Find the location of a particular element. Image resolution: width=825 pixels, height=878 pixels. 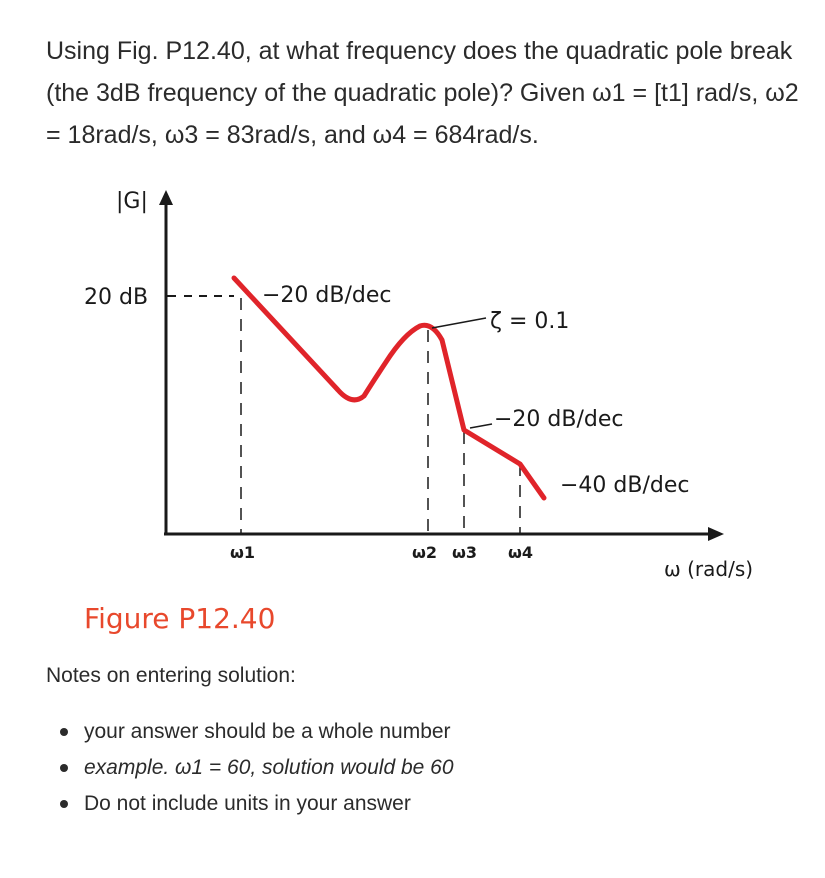

slope-2-leader is located at coordinates (481, 426).